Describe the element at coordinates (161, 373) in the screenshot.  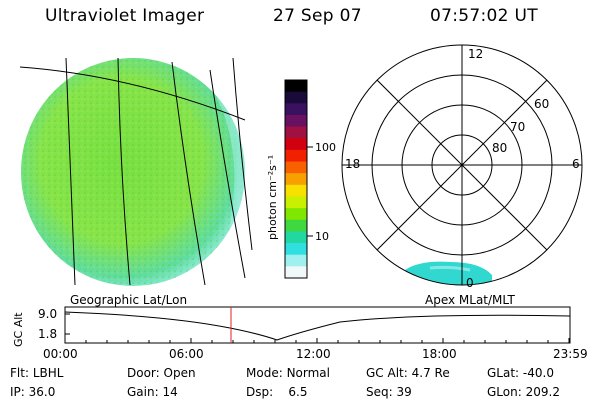
I see `status-door: Door: Open` at that location.